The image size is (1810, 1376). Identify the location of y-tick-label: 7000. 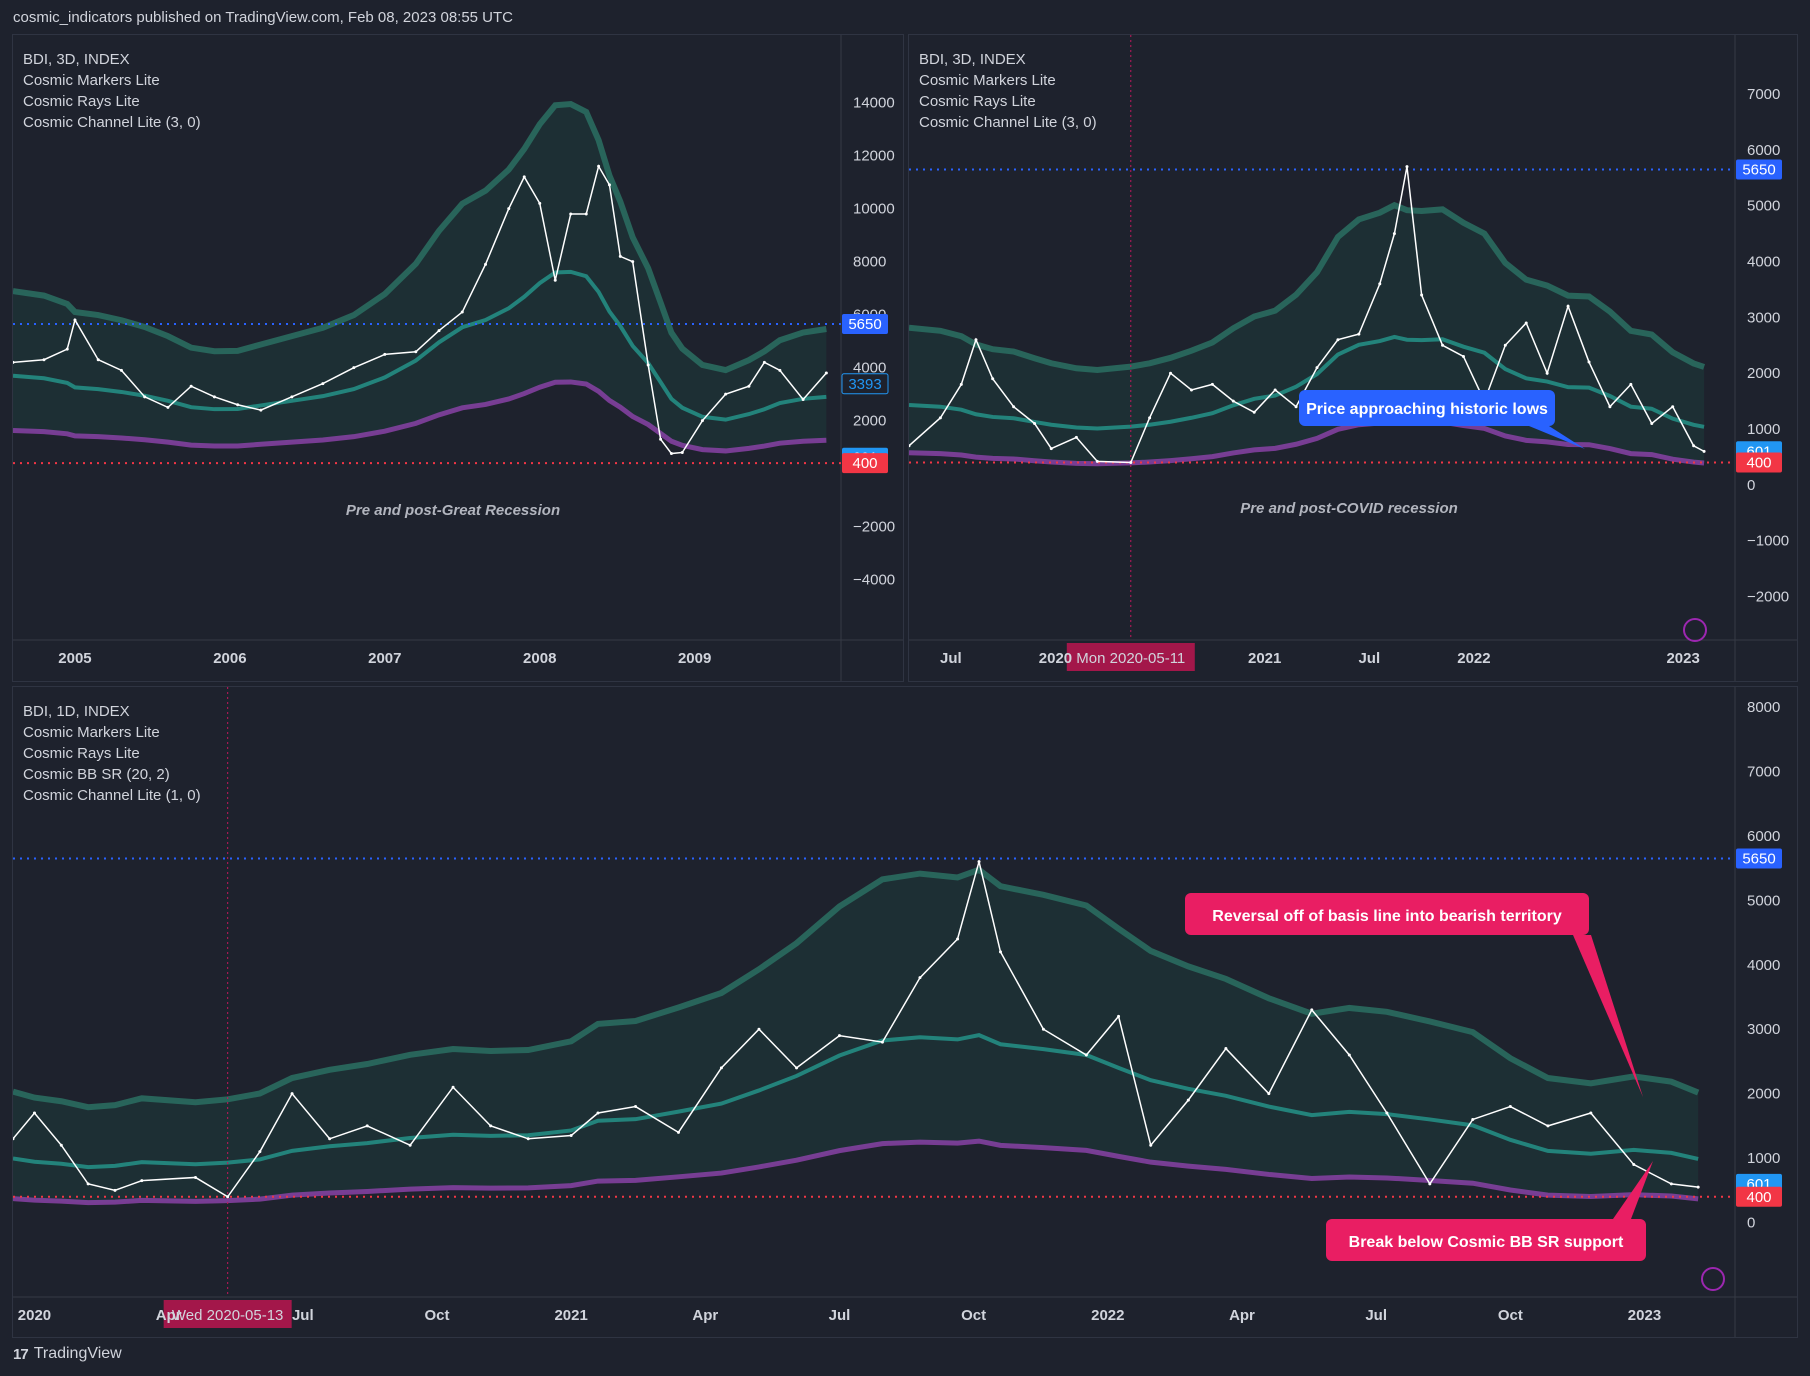
(1763, 771).